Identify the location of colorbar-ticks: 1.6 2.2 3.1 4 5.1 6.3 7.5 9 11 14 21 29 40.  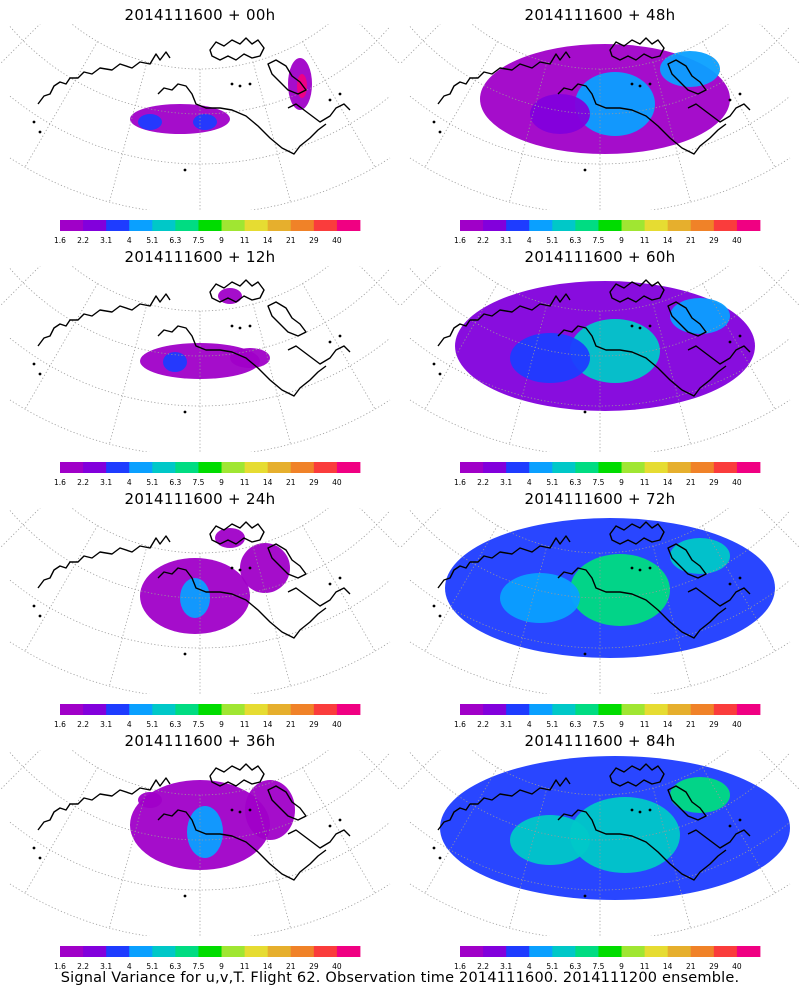
(207, 484).